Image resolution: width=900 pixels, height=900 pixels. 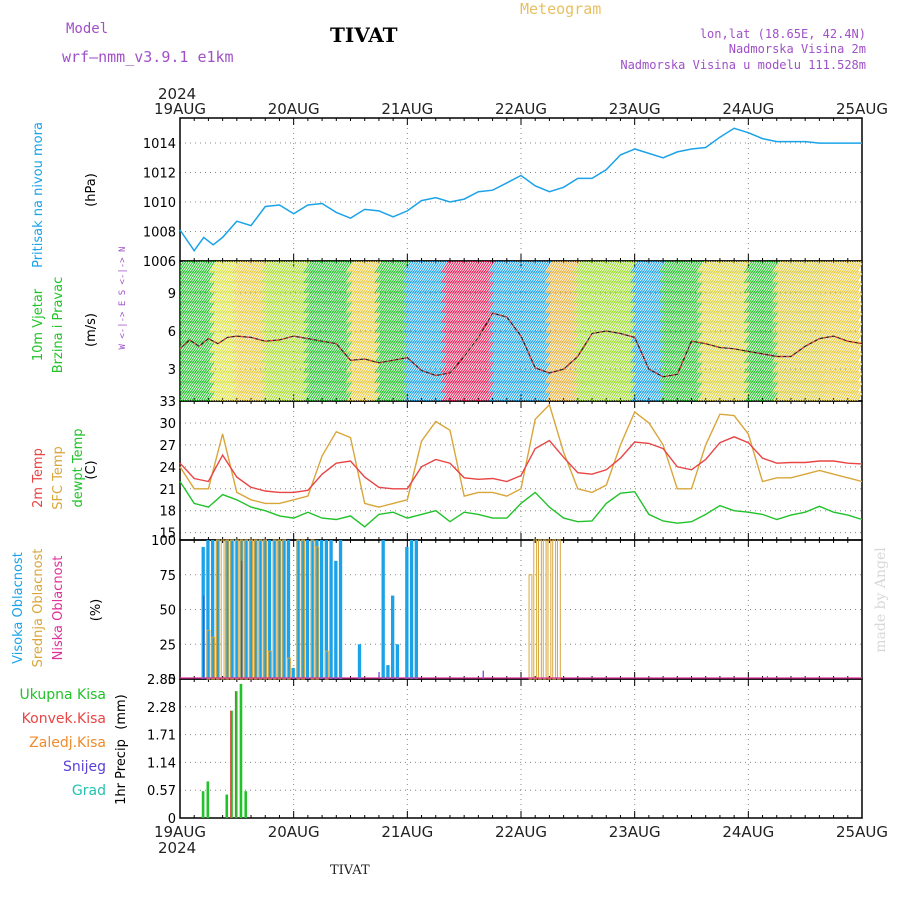 What do you see at coordinates (167, 645) in the screenshot?
I see `y-tick-label: 25` at bounding box center [167, 645].